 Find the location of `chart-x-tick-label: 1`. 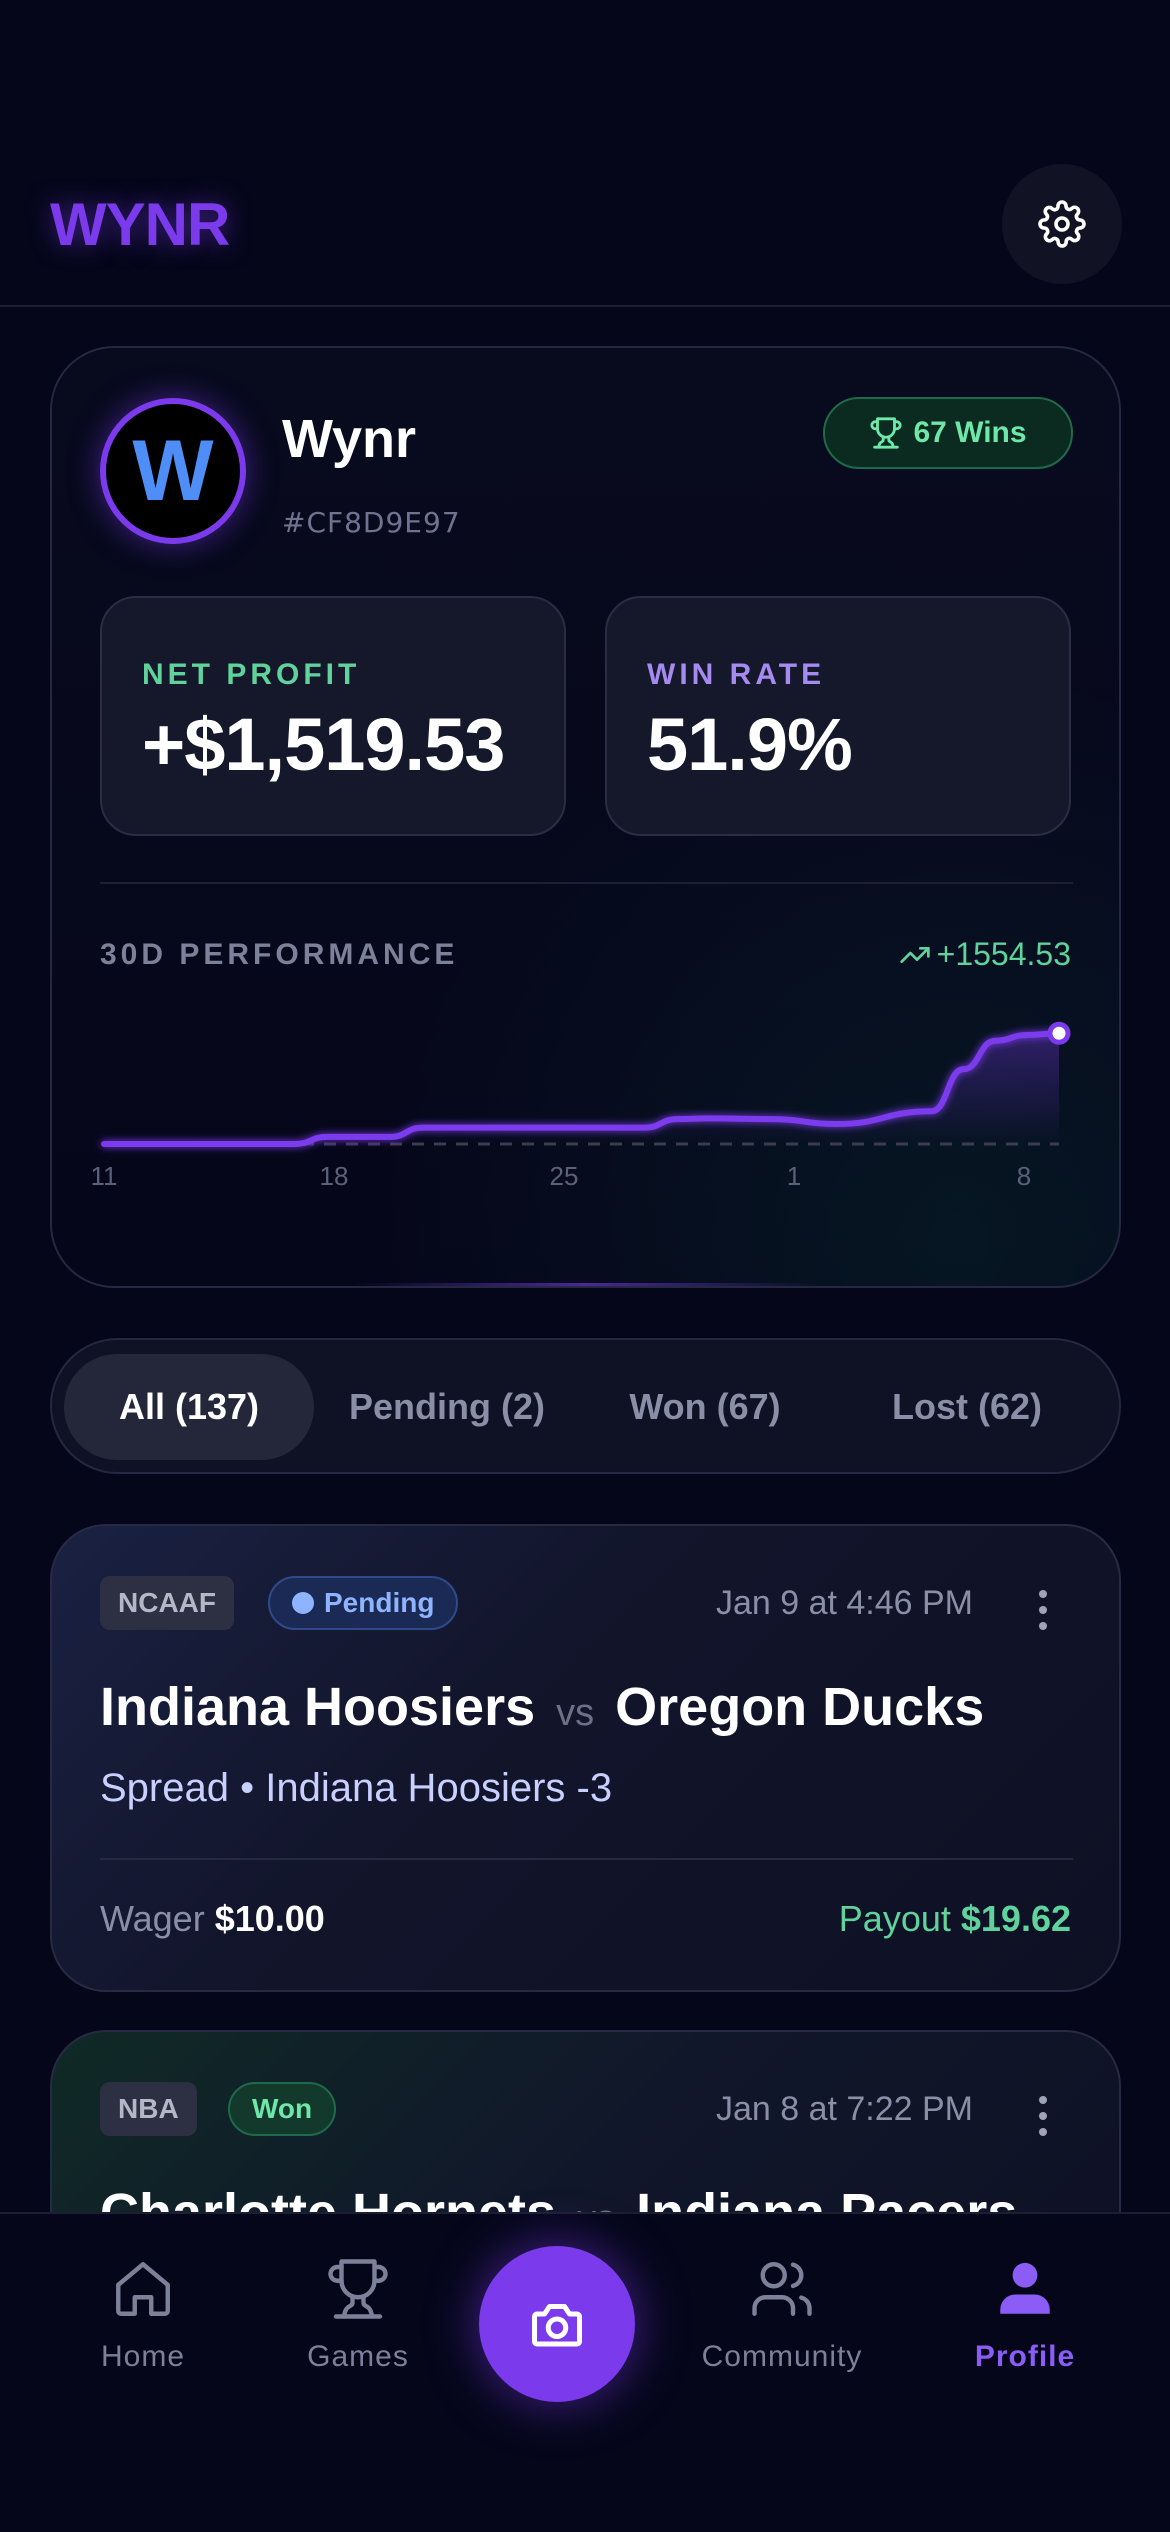

chart-x-tick-label: 1 is located at coordinates (794, 1174).